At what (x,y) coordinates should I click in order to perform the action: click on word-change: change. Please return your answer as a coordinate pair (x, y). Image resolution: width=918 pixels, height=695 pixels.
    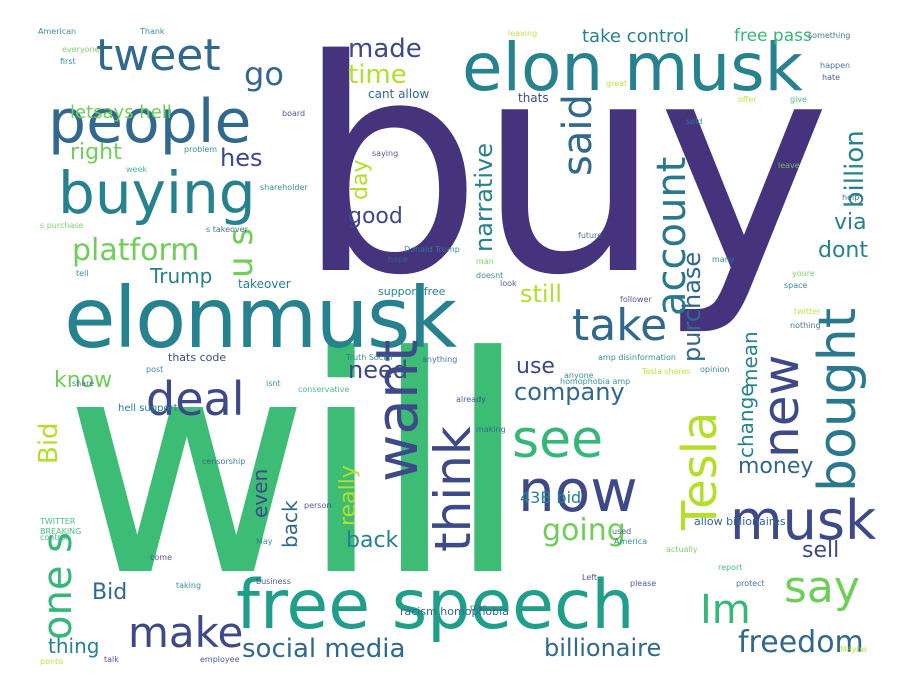
    Looking at the image, I should click on (746, 421).